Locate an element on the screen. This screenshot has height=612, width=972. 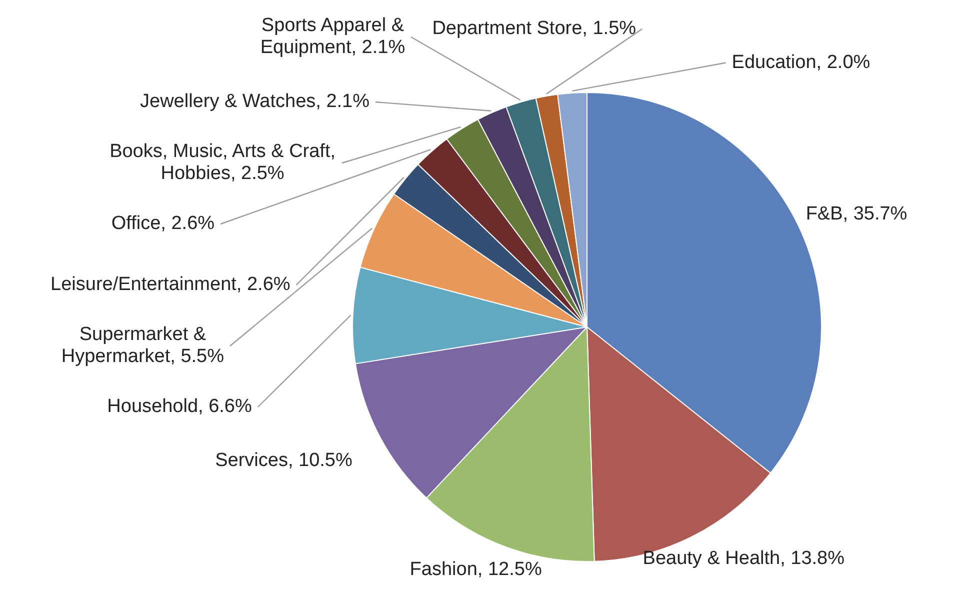
slice-label: Jewellery & Watches, 2.1% is located at coordinates (255, 101).